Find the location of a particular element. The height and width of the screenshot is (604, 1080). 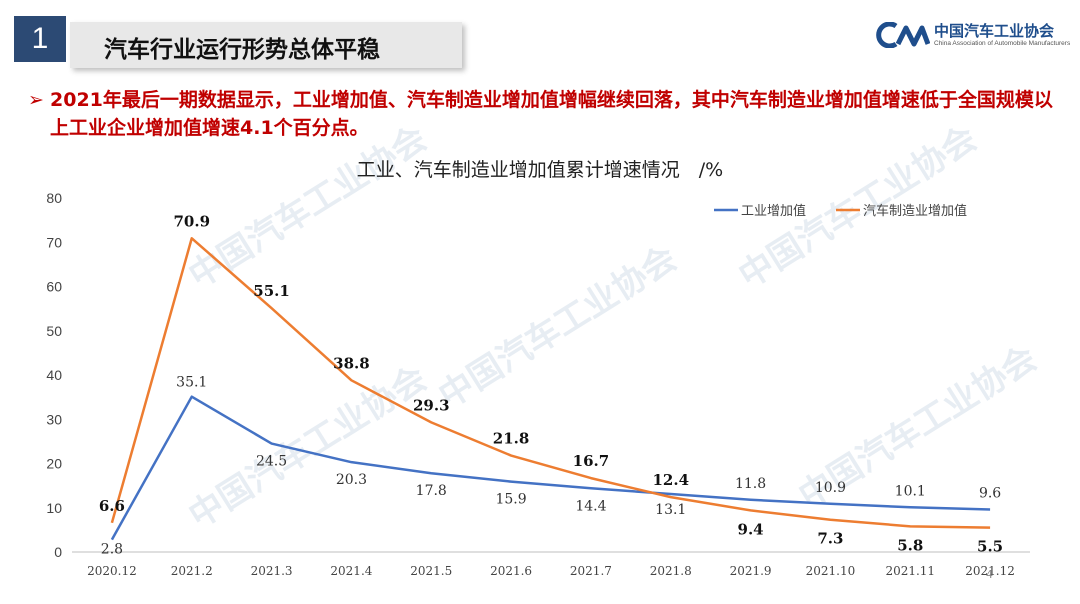

data-label-industry: 10.1 is located at coordinates (910, 491).